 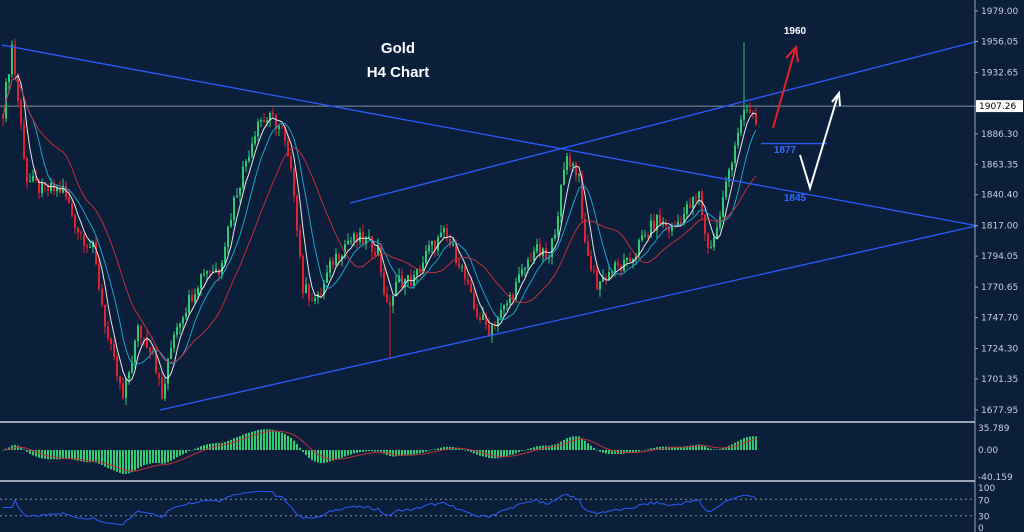 I want to click on macd-signal-line, so click(x=379, y=451).